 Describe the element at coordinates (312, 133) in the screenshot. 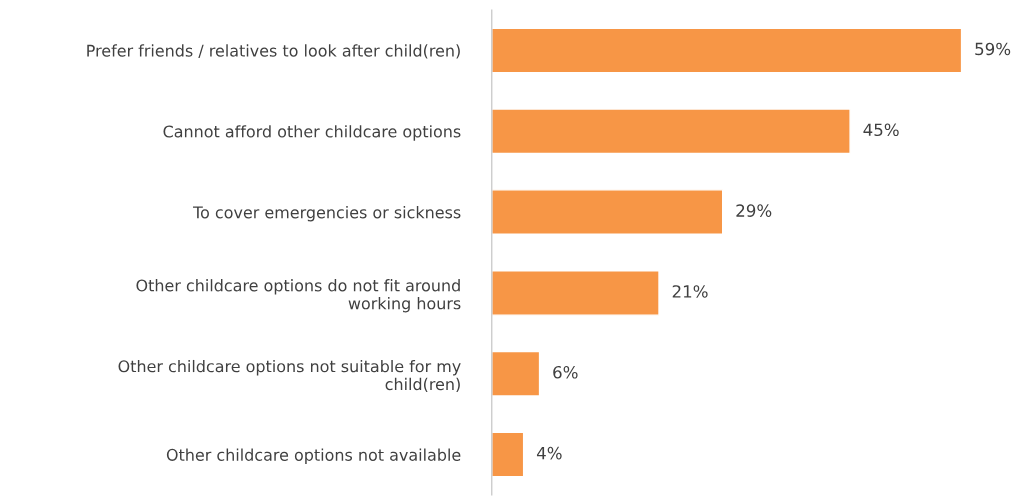

I see `y-tick-label: Cannot afford other childcare options` at that location.